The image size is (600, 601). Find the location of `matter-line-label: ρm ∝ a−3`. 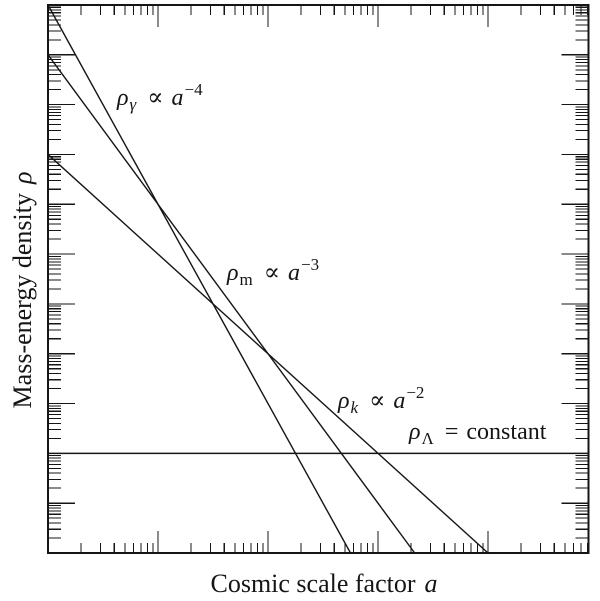

matter-line-label: ρm ∝ a−3 is located at coordinates (272, 272).